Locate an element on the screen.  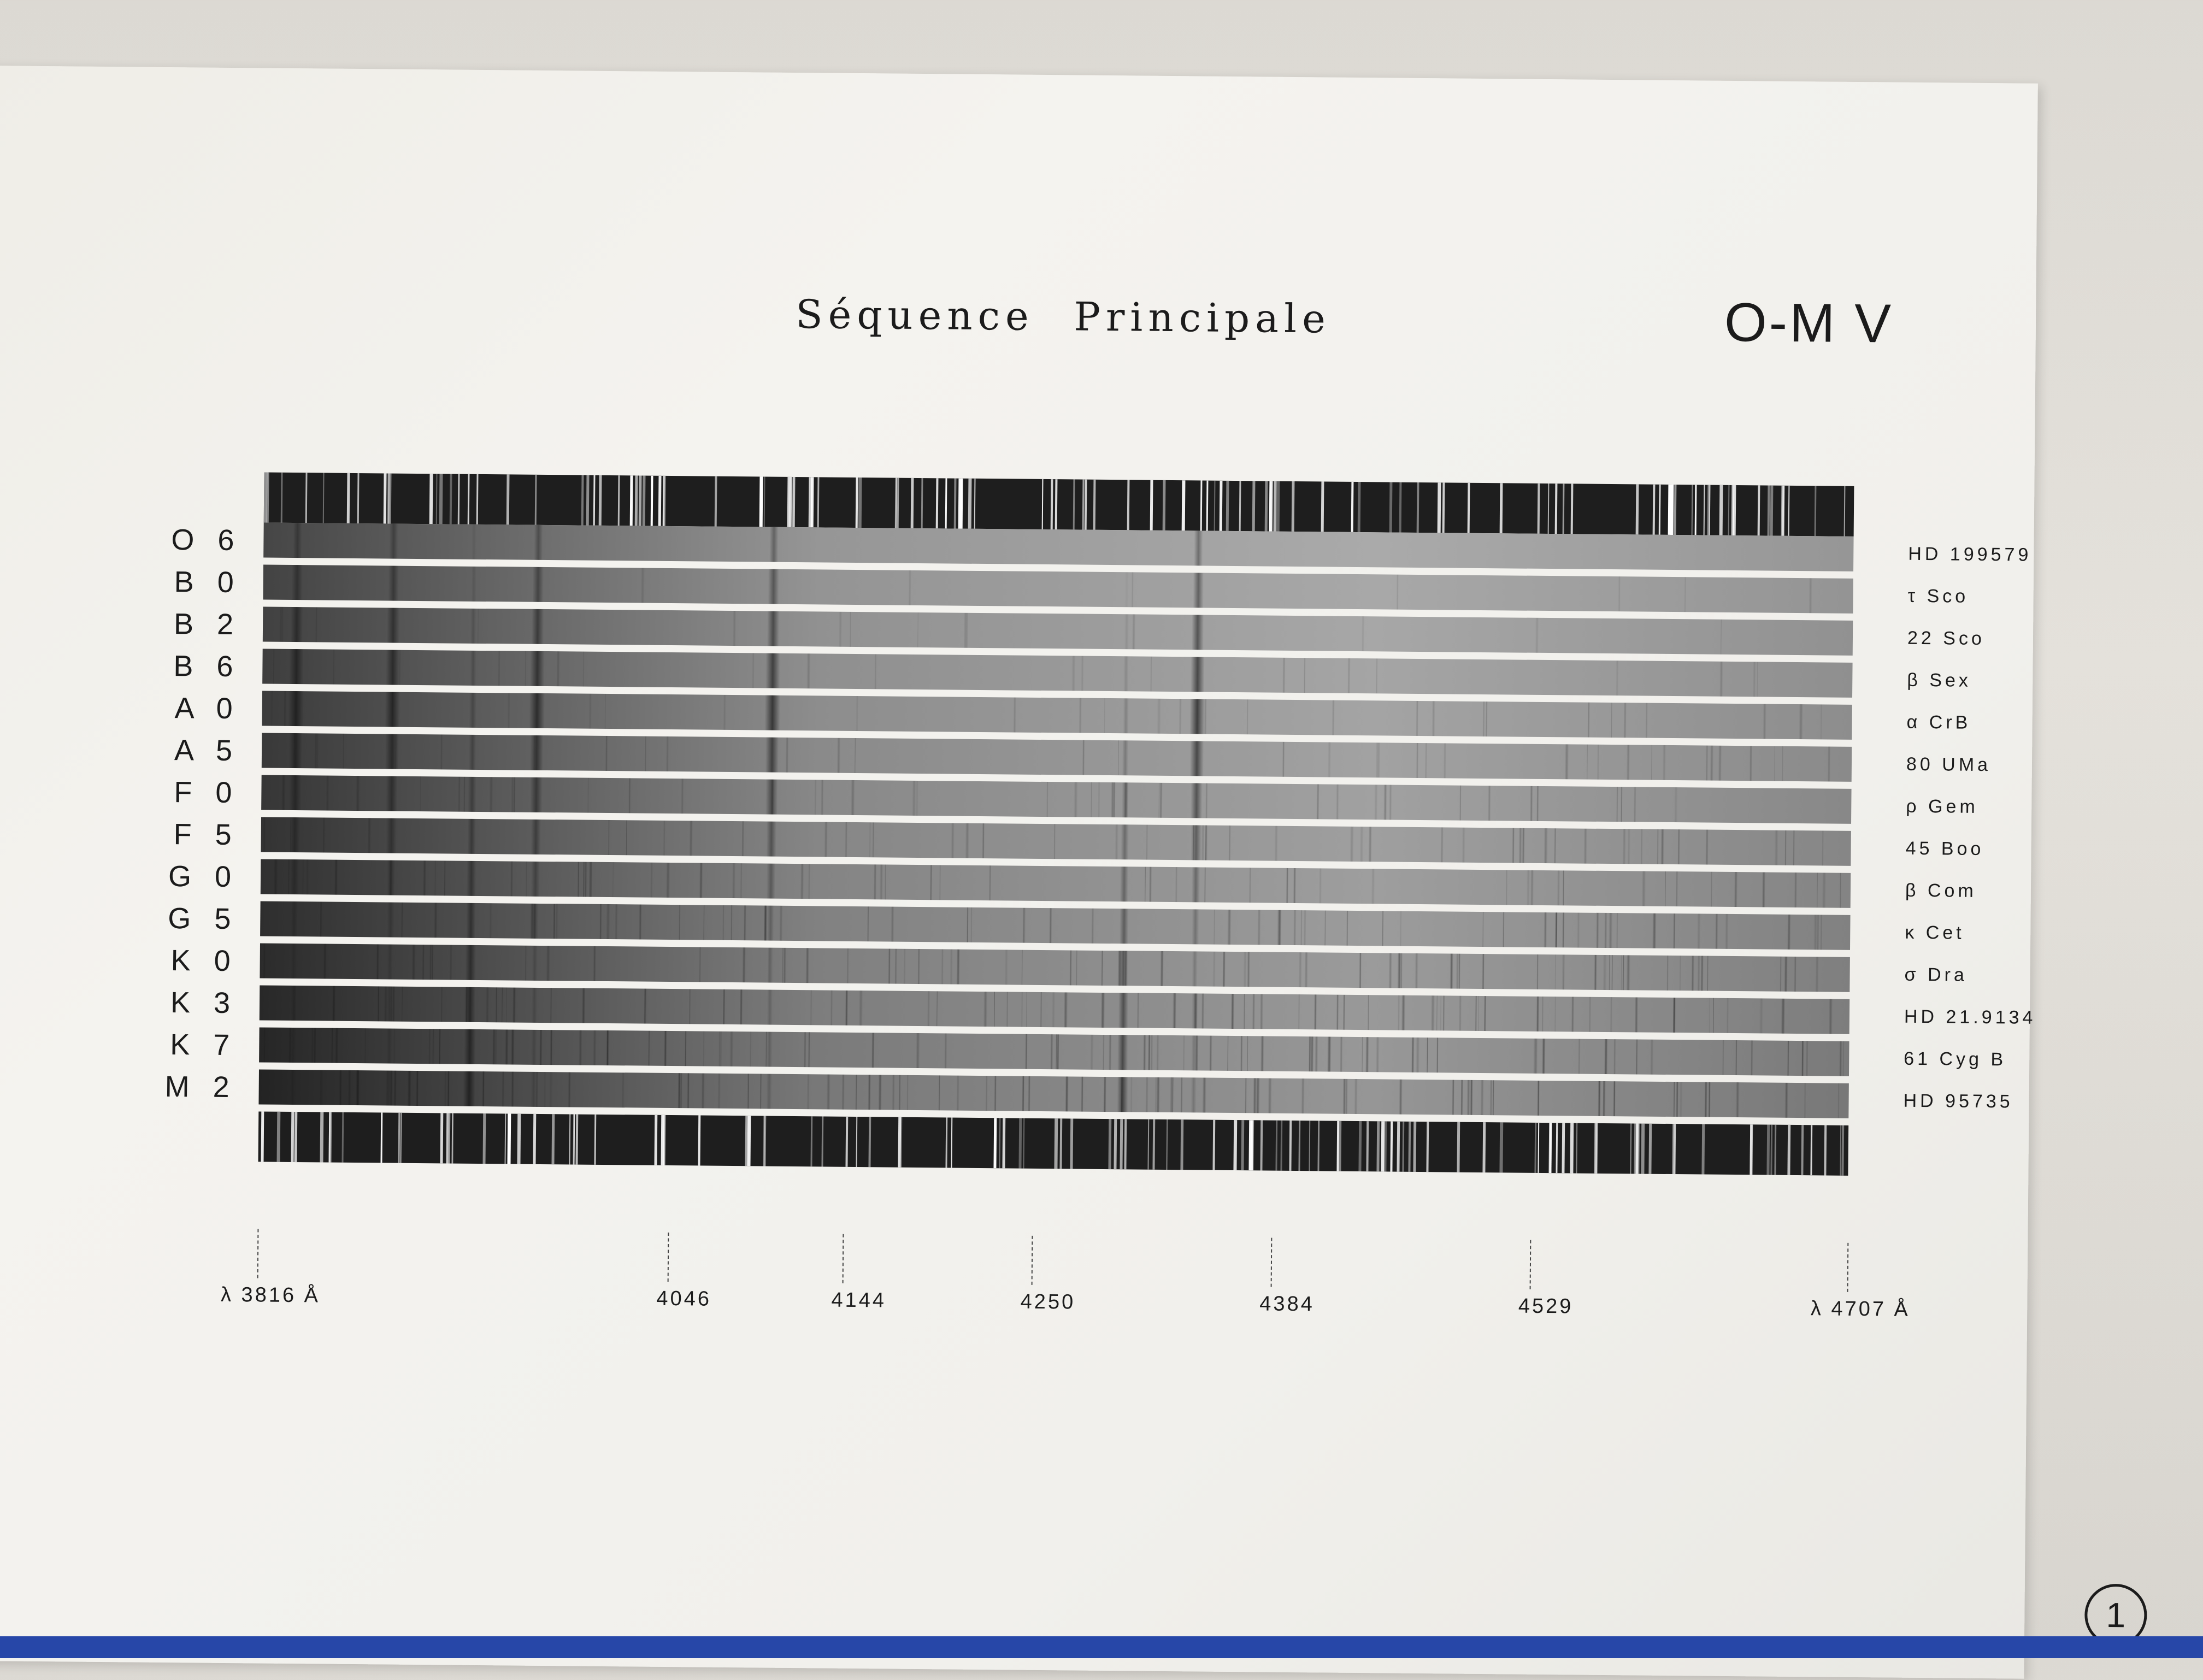
star-name-label: σ Dra is located at coordinates (1936, 975).